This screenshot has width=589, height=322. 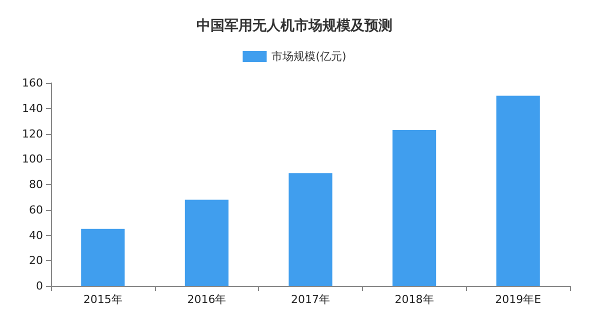 What do you see at coordinates (32, 108) in the screenshot?
I see `y-tick-label: 140` at bounding box center [32, 108].